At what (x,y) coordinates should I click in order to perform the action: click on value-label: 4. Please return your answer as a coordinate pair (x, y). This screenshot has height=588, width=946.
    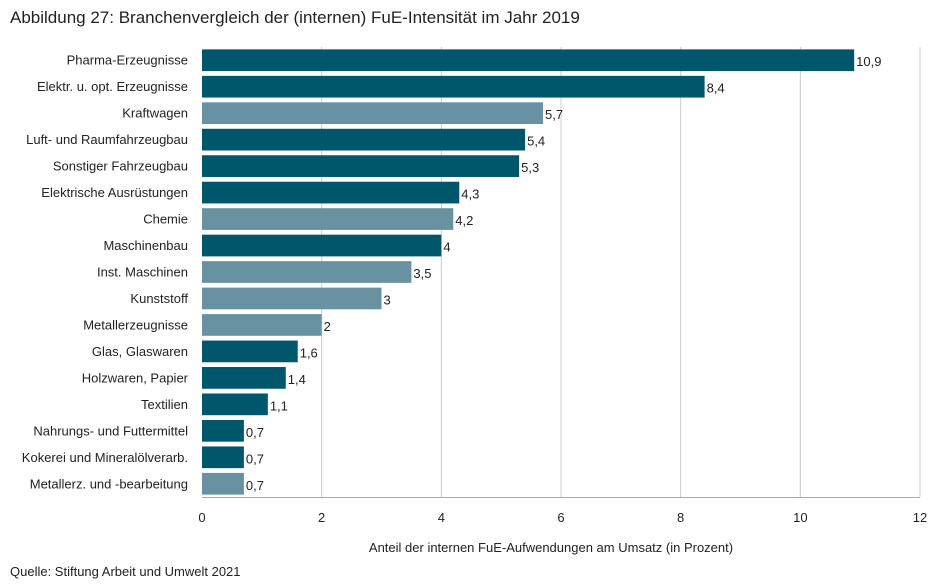
    Looking at the image, I should click on (446, 247).